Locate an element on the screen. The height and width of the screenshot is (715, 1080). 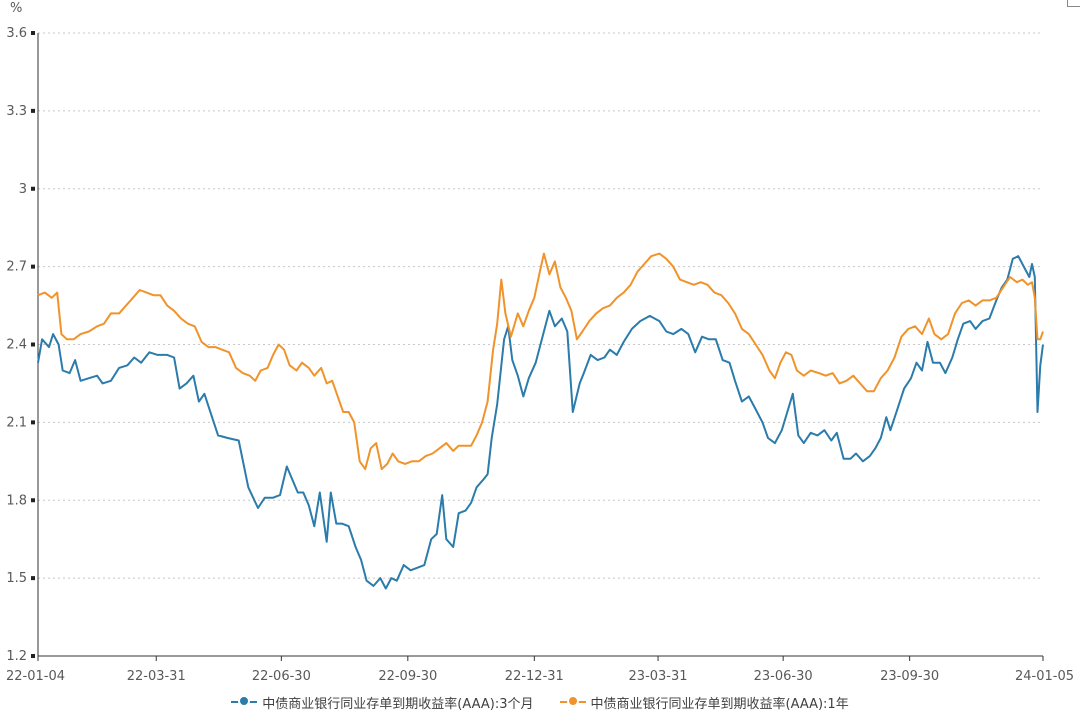
corner-bracket-icon is located at coordinates (1073, 3).